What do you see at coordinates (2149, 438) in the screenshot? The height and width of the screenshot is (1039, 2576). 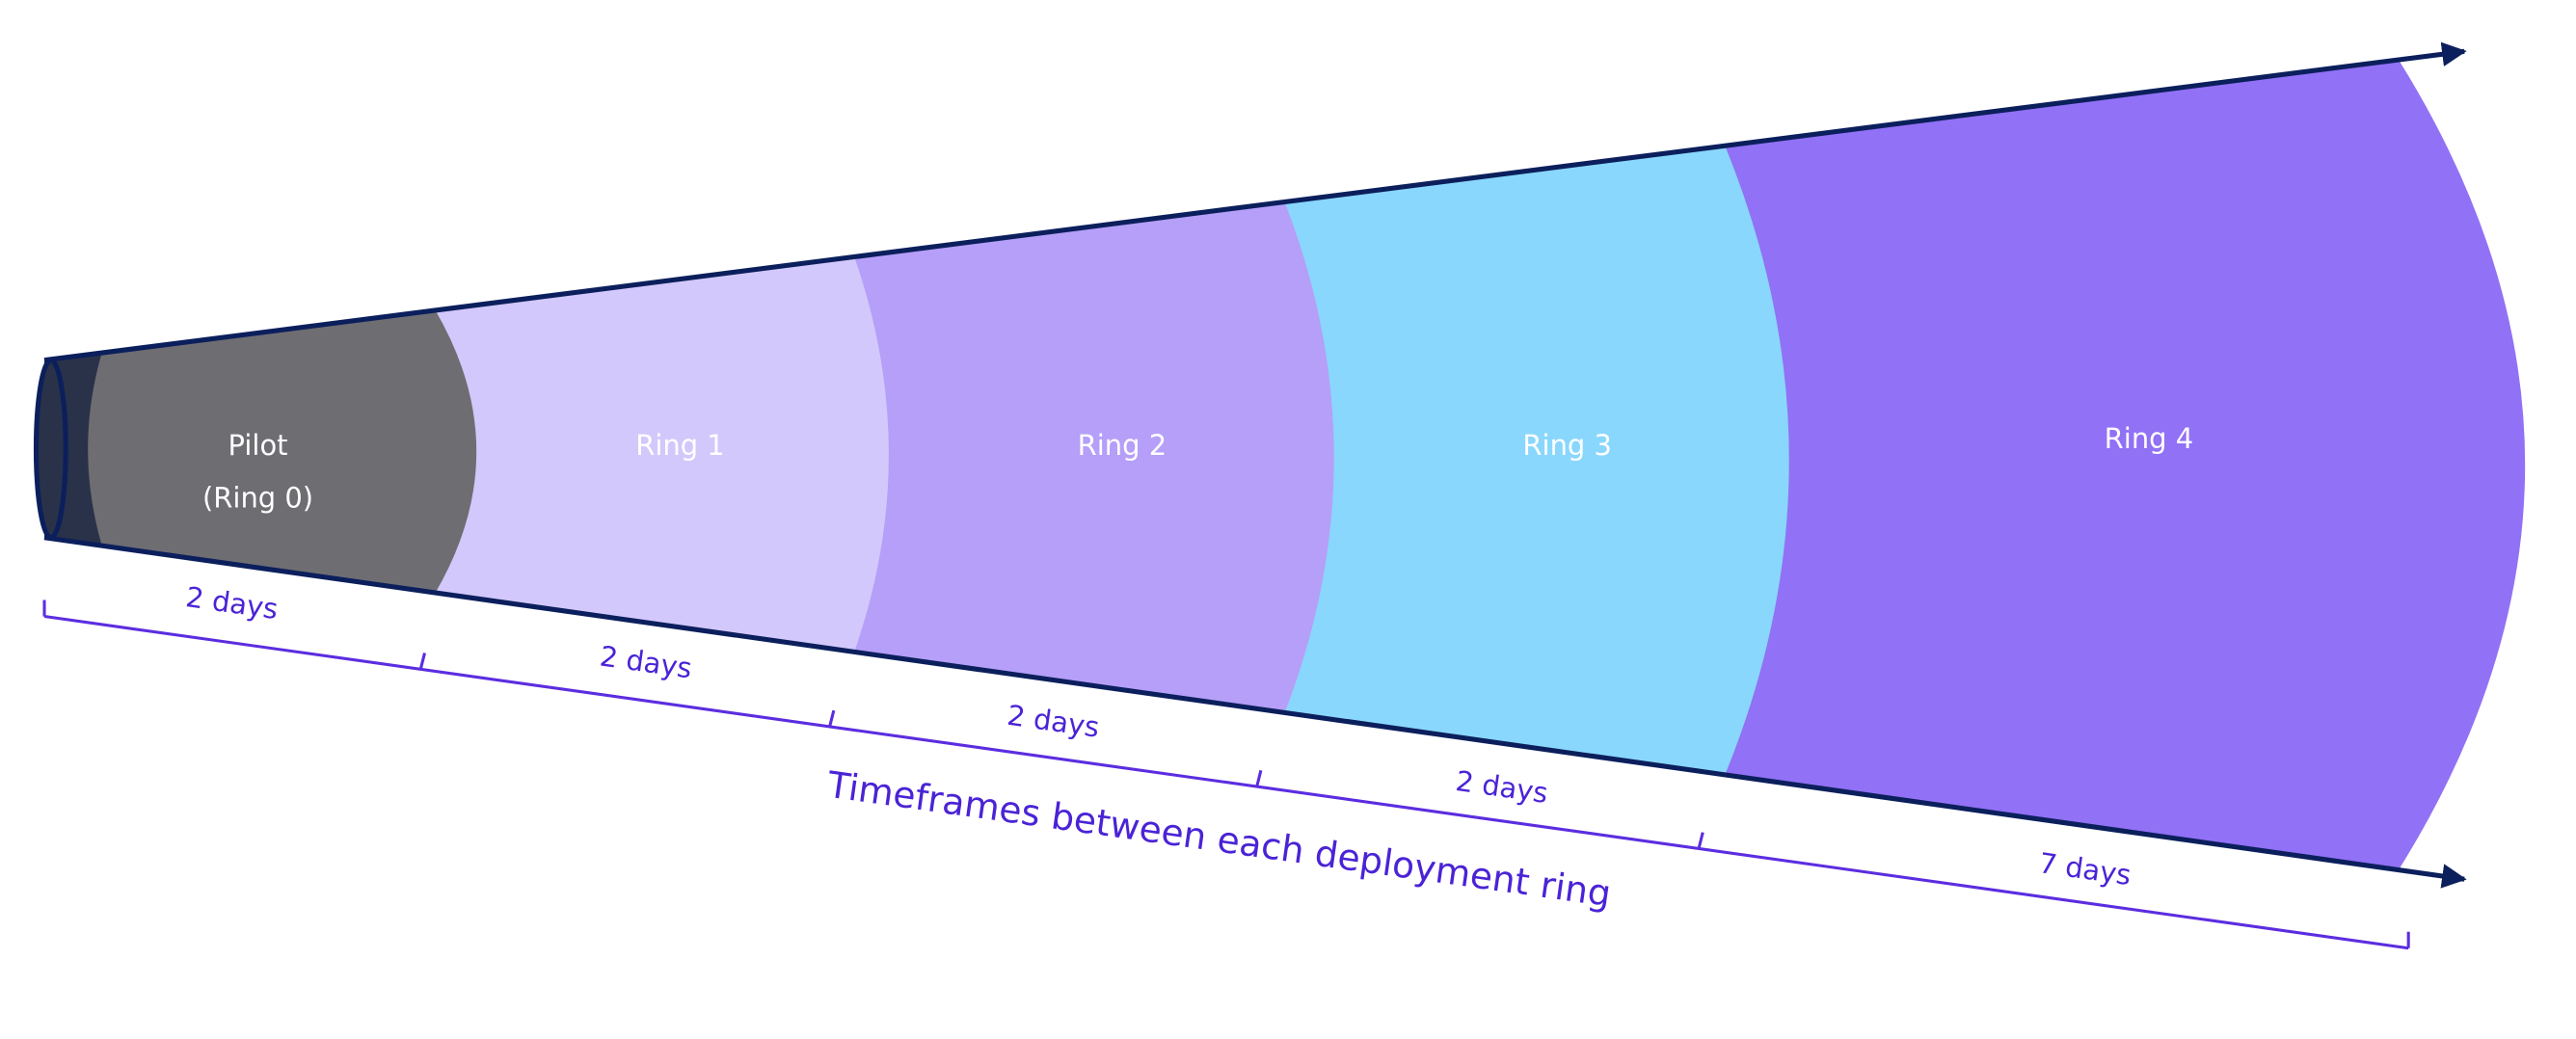 I see `ring-label: Ring 4` at bounding box center [2149, 438].